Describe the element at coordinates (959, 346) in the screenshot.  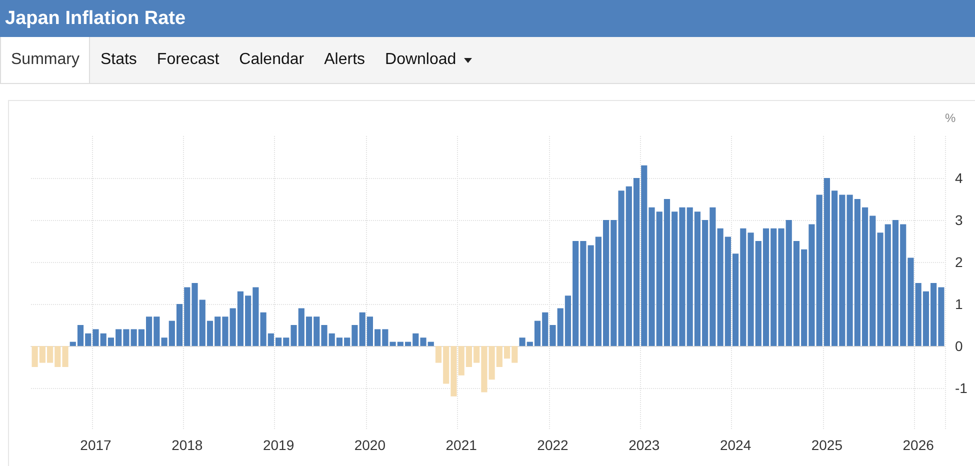
I see `y-tick-label: 0` at that location.